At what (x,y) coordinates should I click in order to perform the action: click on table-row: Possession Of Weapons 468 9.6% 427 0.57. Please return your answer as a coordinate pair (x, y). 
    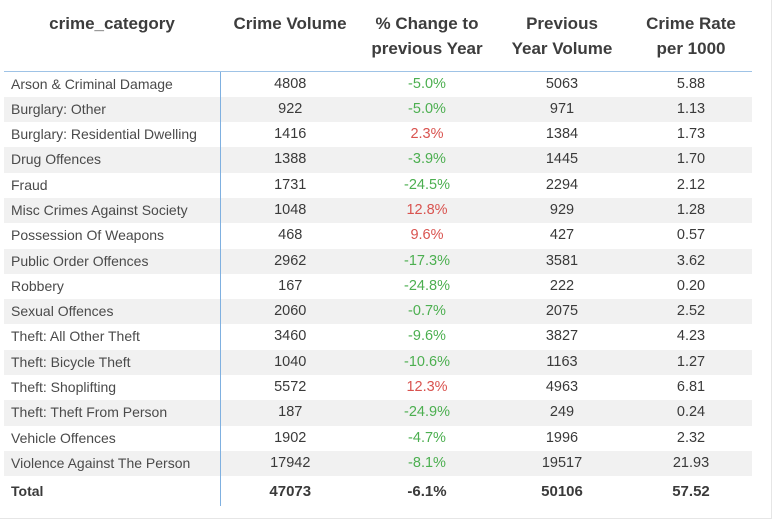
    Looking at the image, I should click on (378, 236).